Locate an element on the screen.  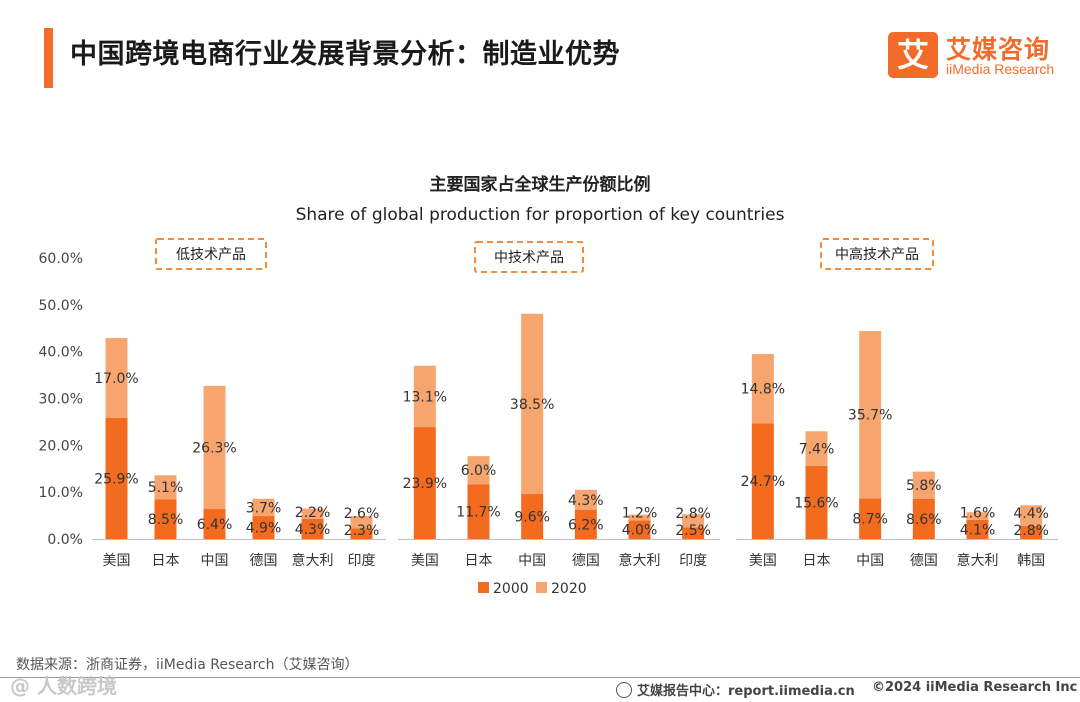
globe-icon is located at coordinates (624, 690).